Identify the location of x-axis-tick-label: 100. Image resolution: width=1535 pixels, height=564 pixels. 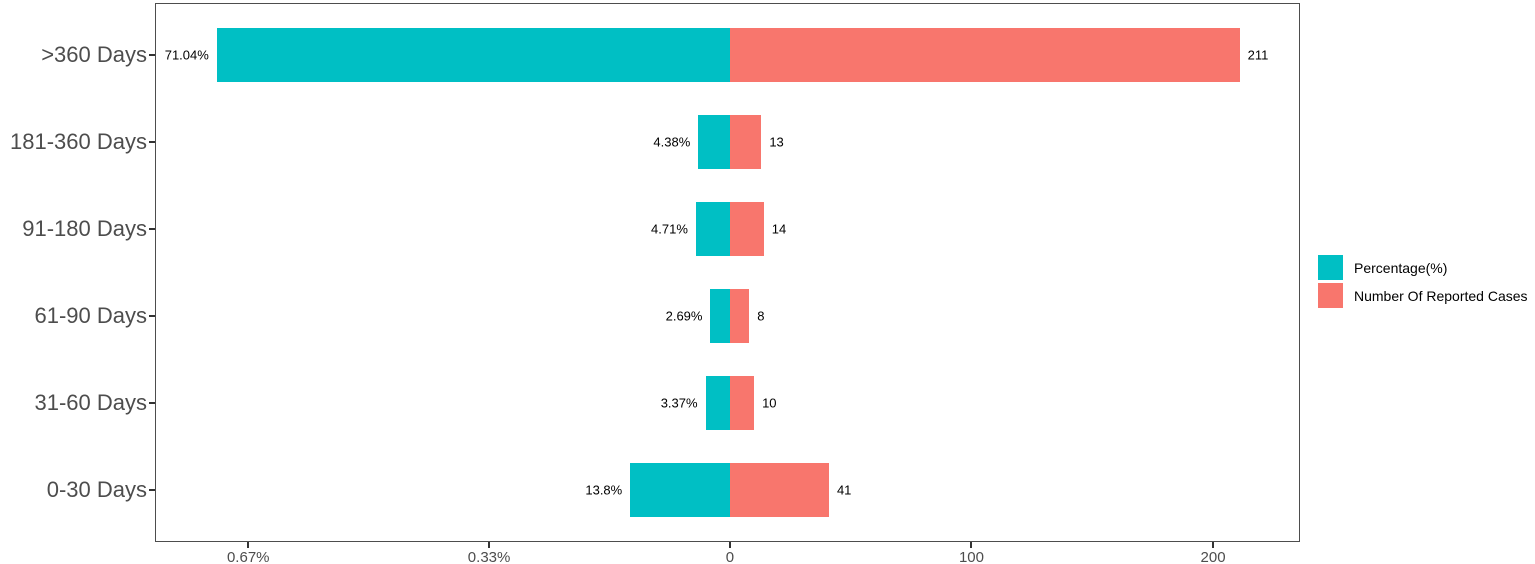
(971, 556).